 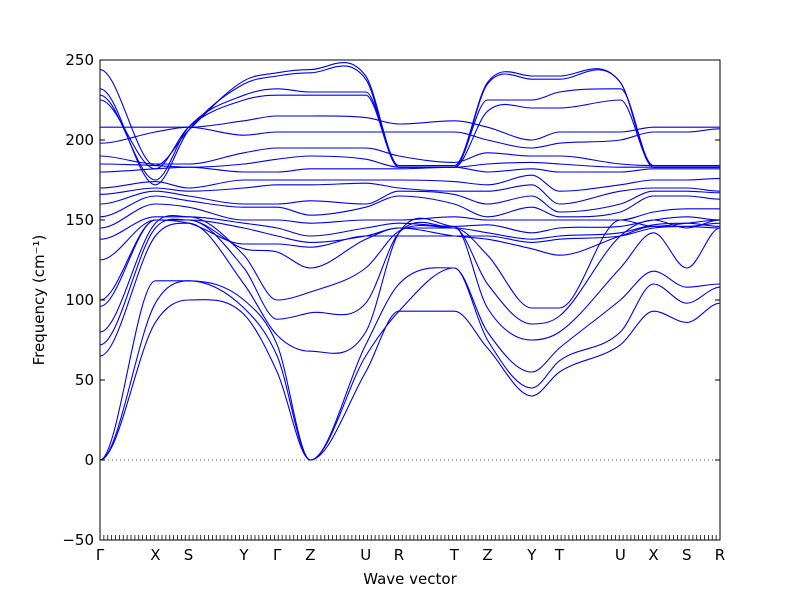 I want to click on x-axis-label: Wave vector, so click(x=410, y=579).